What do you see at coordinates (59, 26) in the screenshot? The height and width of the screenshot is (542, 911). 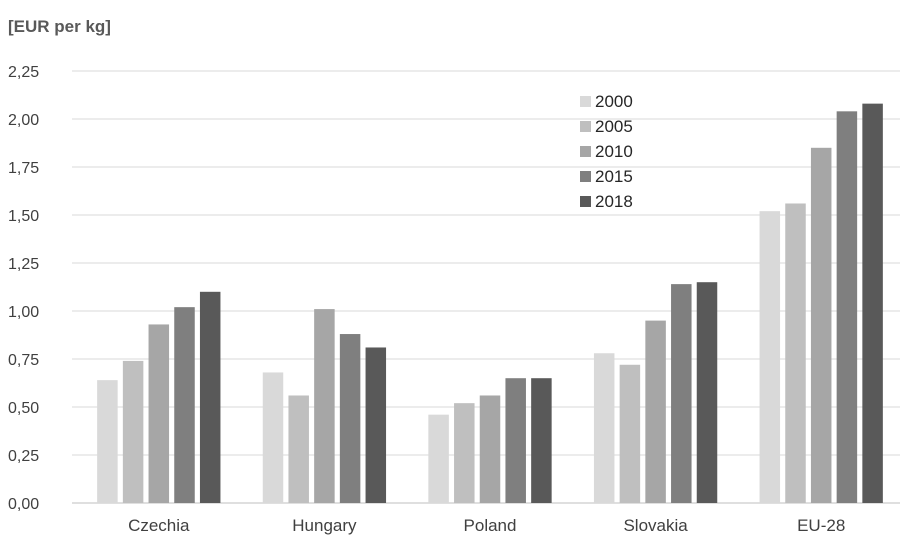 I see `unit-label: [EUR per kg]` at bounding box center [59, 26].